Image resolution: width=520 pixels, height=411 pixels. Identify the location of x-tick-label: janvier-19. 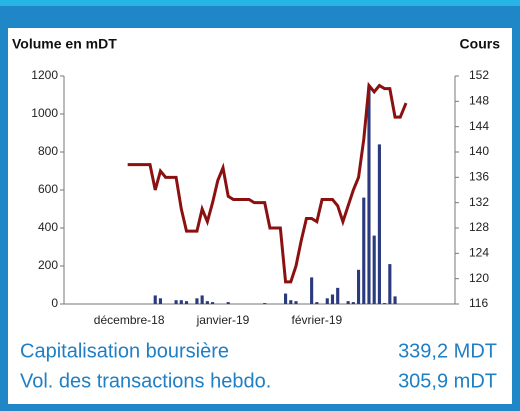
(223, 320).